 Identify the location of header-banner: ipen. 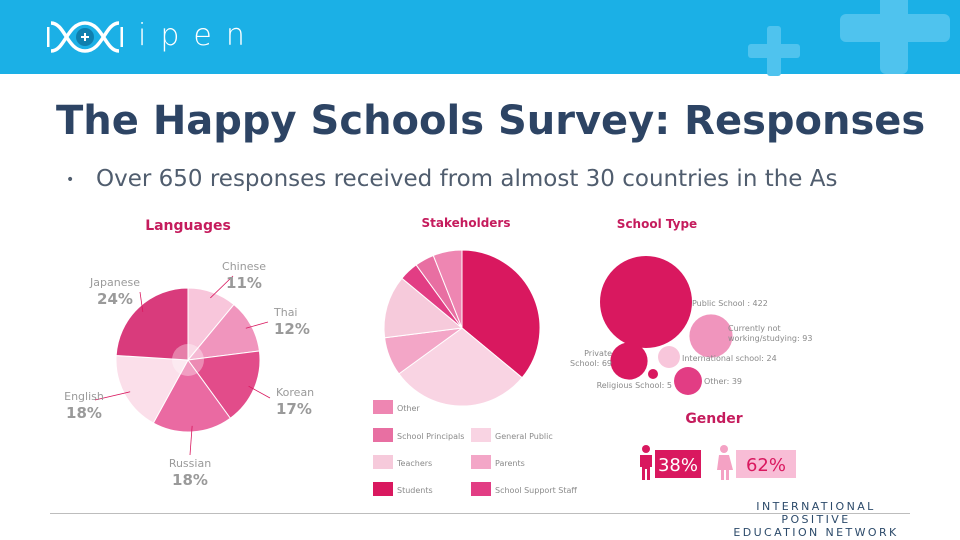
(480, 38).